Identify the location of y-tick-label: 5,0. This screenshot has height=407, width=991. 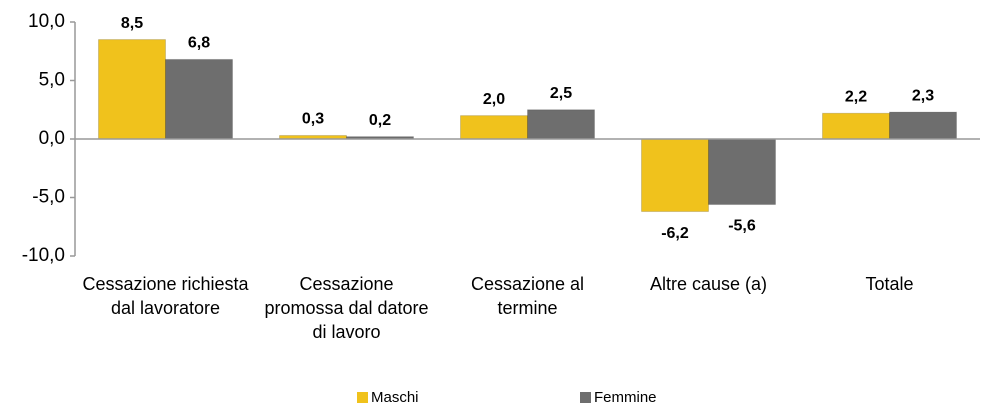
(52, 80).